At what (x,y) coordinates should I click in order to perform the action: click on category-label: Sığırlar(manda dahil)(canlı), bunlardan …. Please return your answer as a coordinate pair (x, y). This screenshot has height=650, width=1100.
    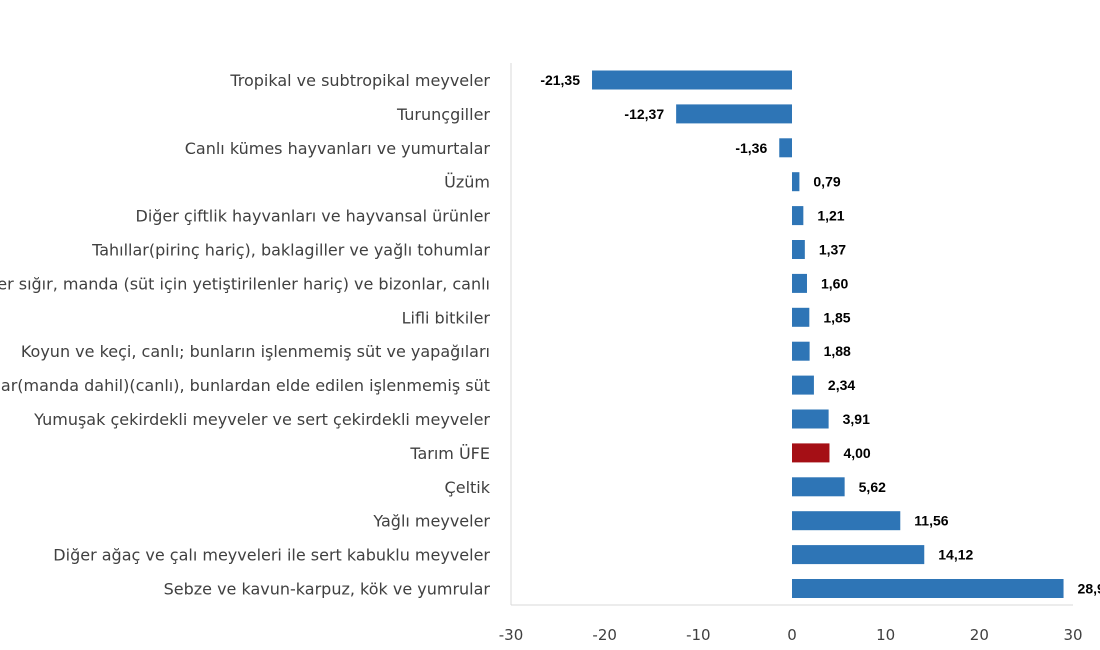
    Looking at the image, I should click on (245, 385).